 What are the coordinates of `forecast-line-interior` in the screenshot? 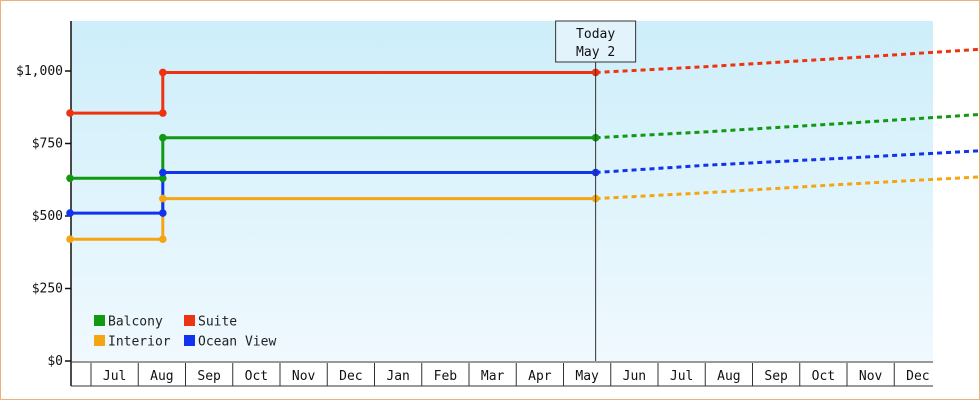 It's located at (787, 188).